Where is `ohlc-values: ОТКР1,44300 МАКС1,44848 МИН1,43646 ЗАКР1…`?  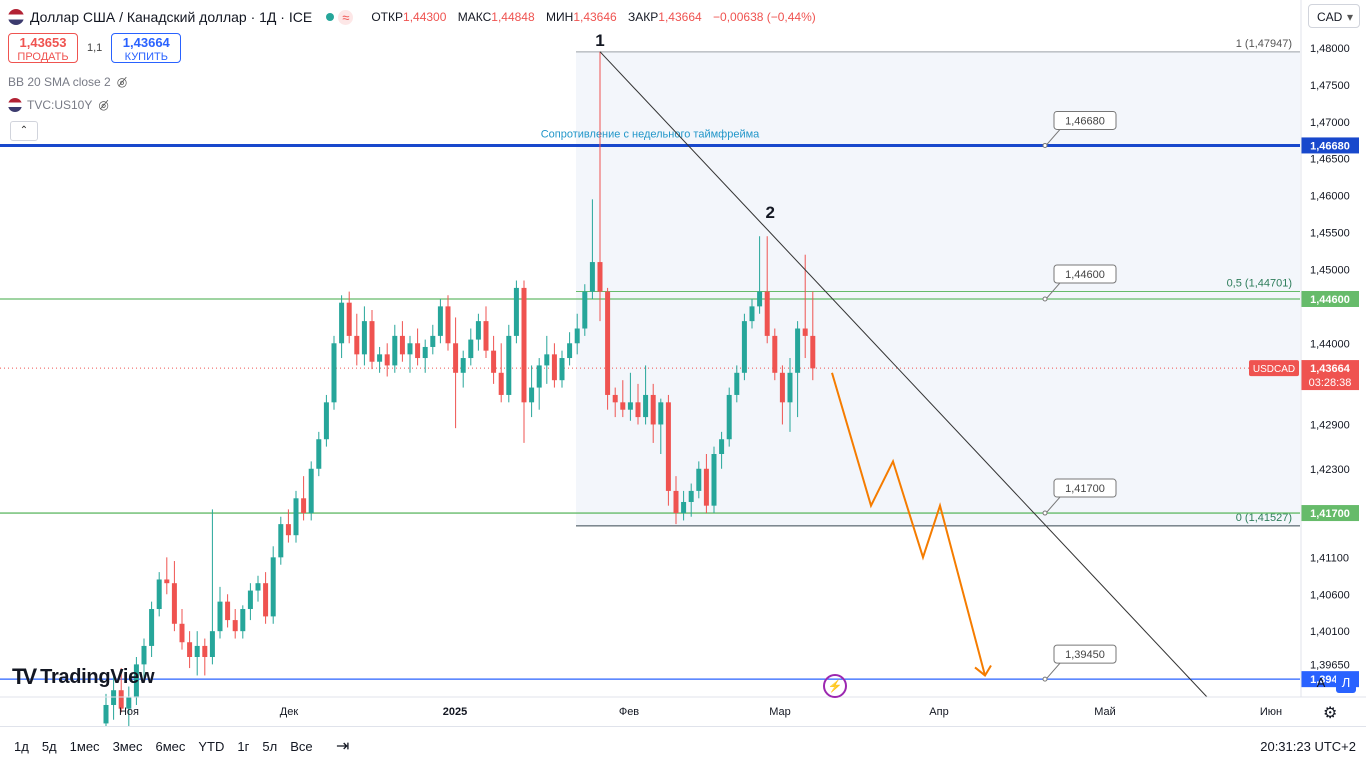 ohlc-values: ОТКР1,44300 МАКС1,44848 МИН1,43646 ЗАКР1… is located at coordinates (593, 17).